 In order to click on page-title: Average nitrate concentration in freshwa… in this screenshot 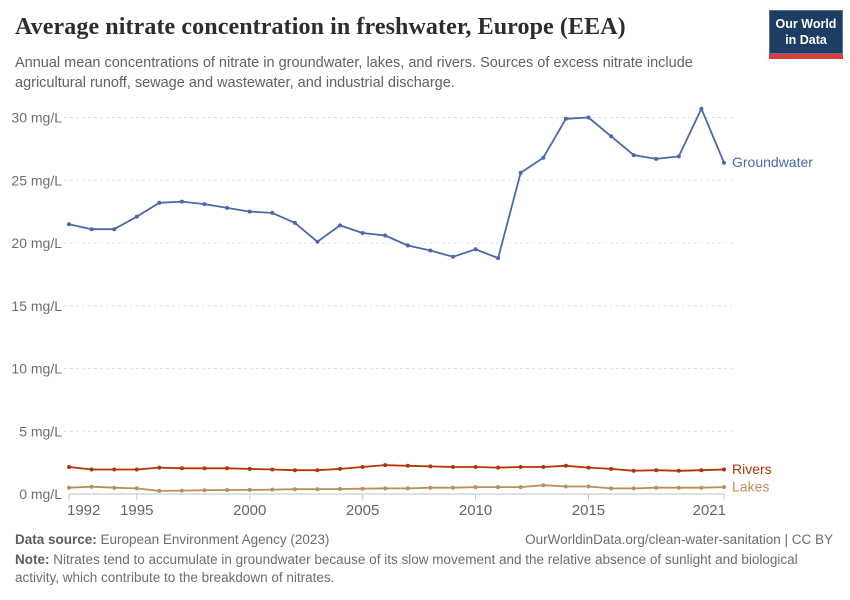, I will do `click(320, 27)`.